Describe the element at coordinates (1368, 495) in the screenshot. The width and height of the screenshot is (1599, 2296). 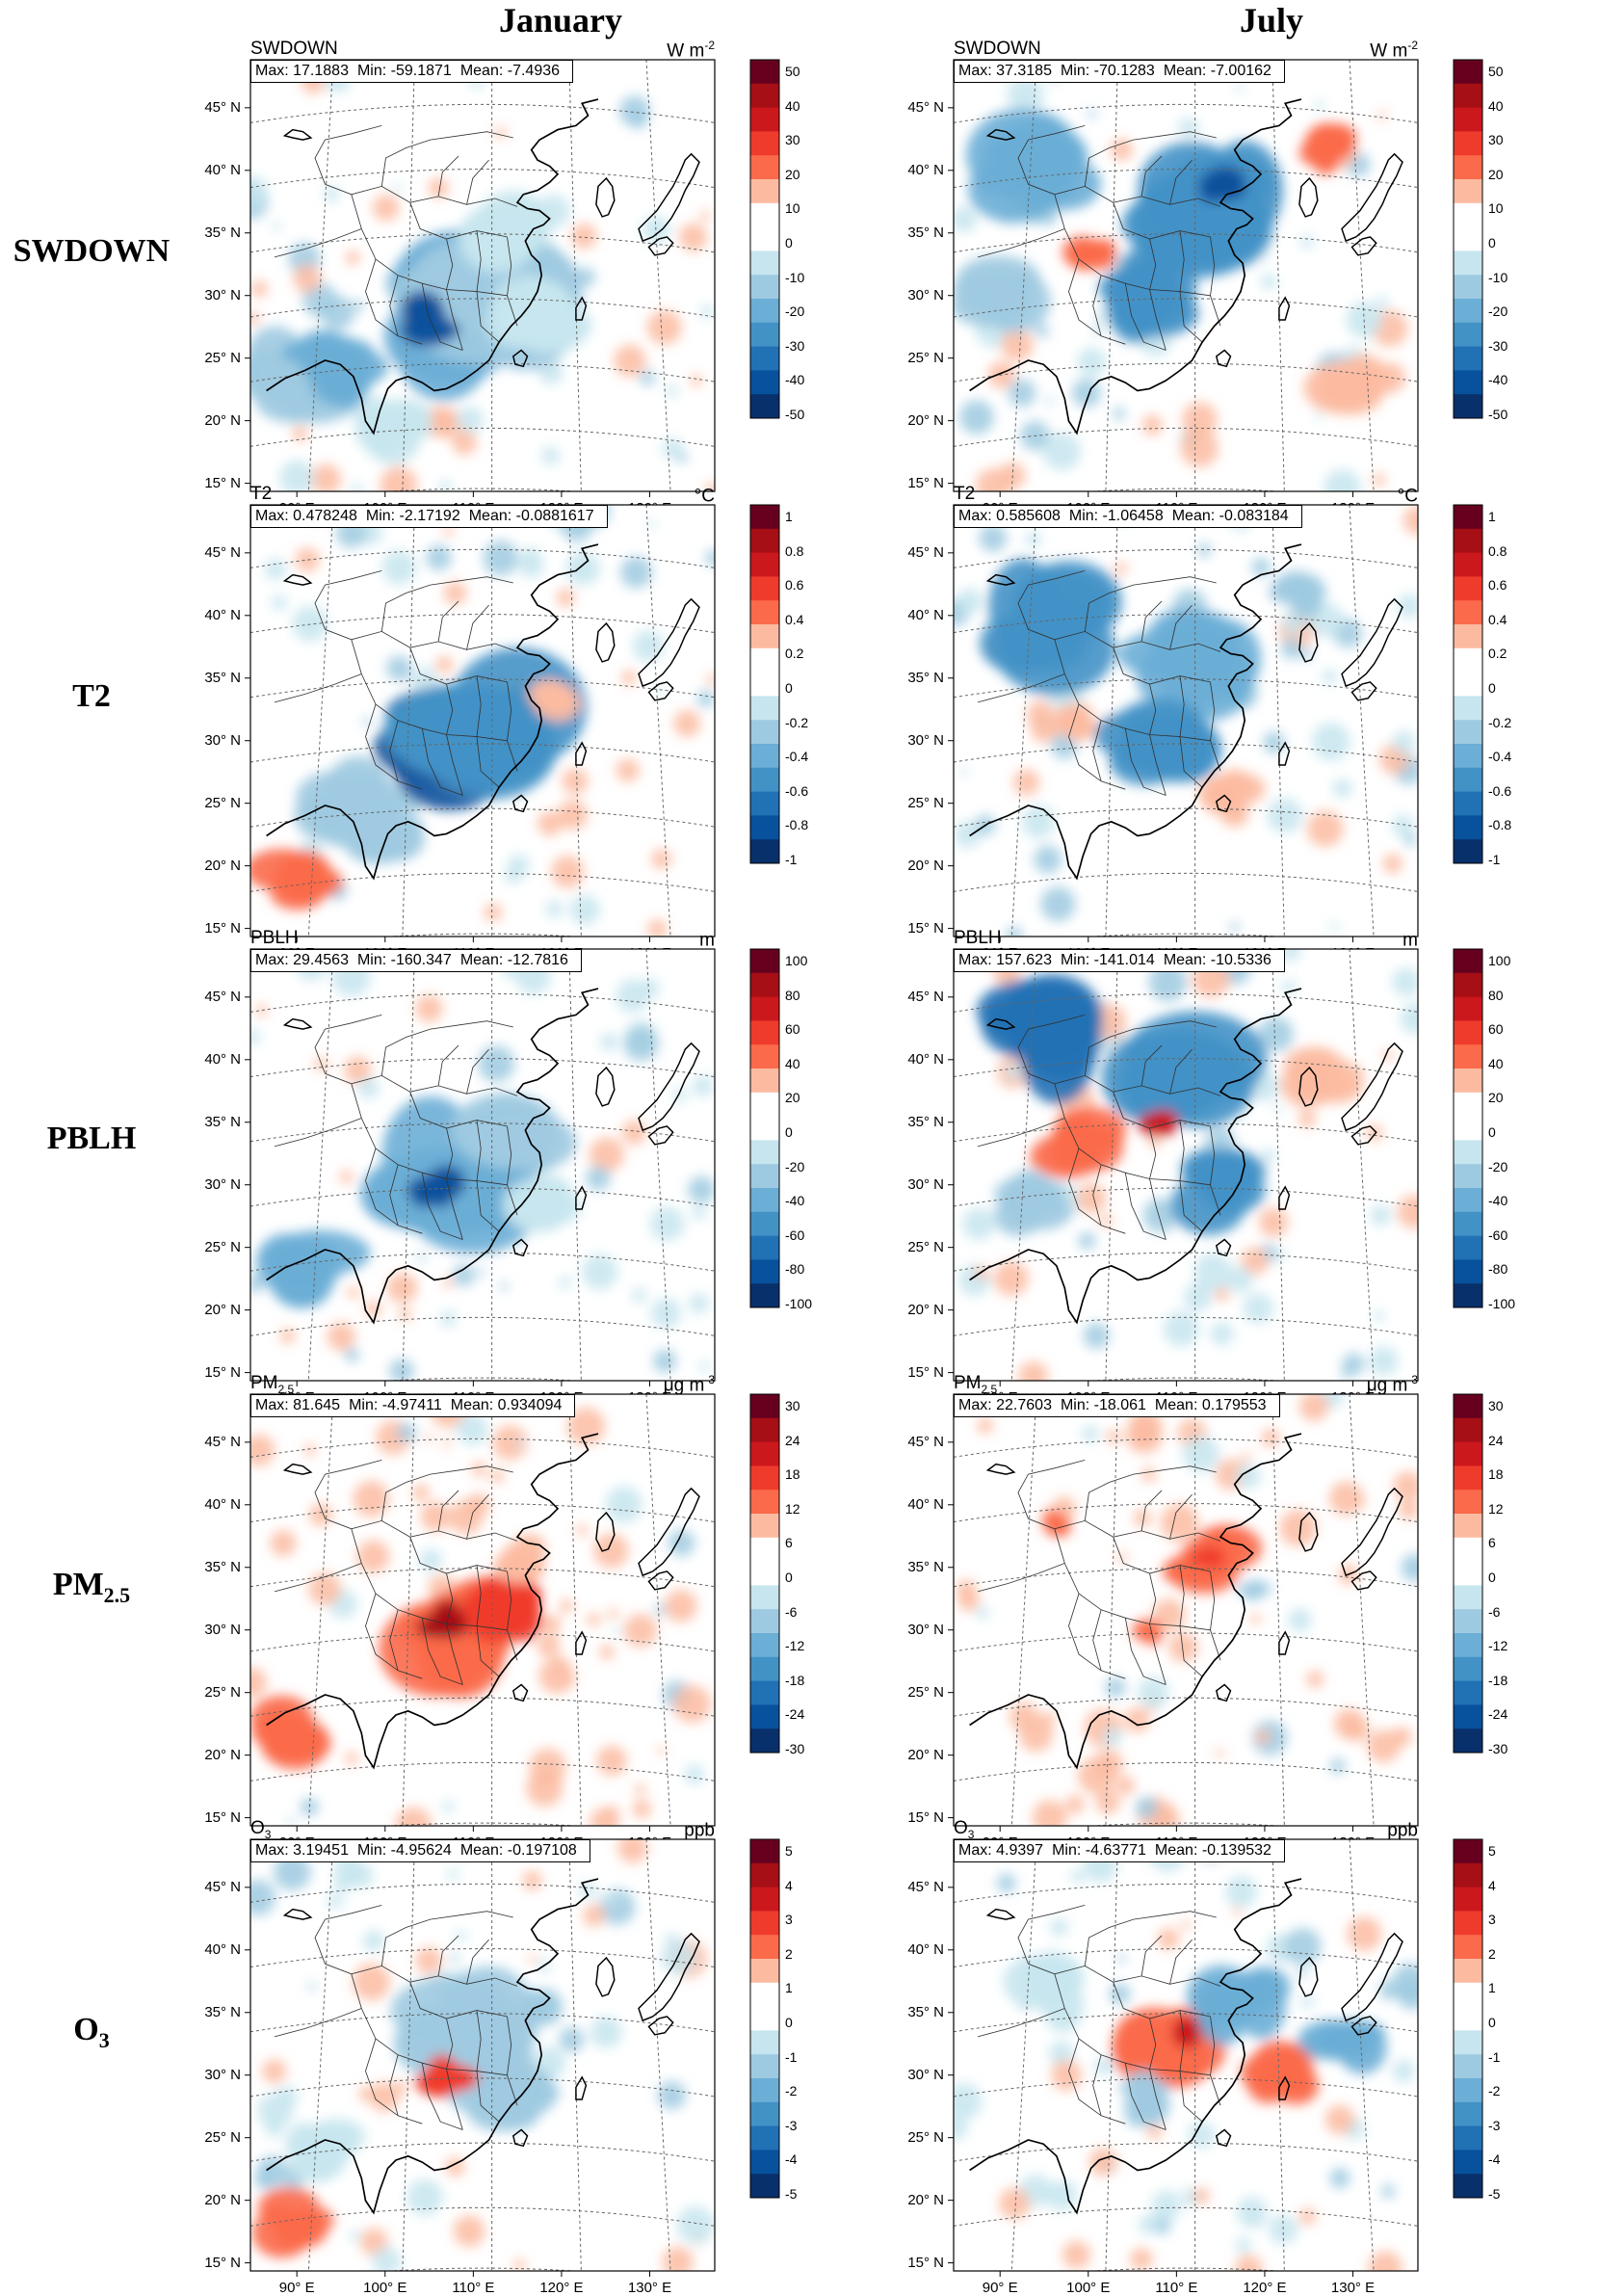
I see `unit-label: °C` at that location.